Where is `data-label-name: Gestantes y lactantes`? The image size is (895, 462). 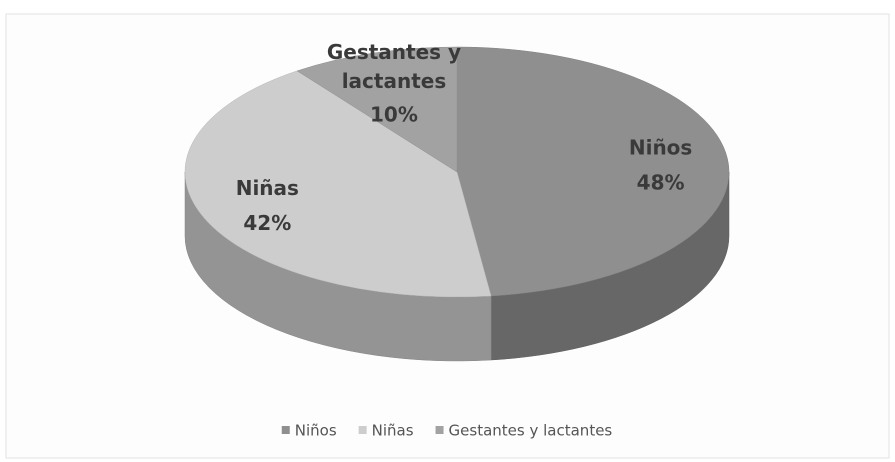
data-label-name: Gestantes y lactantes is located at coordinates (394, 65).